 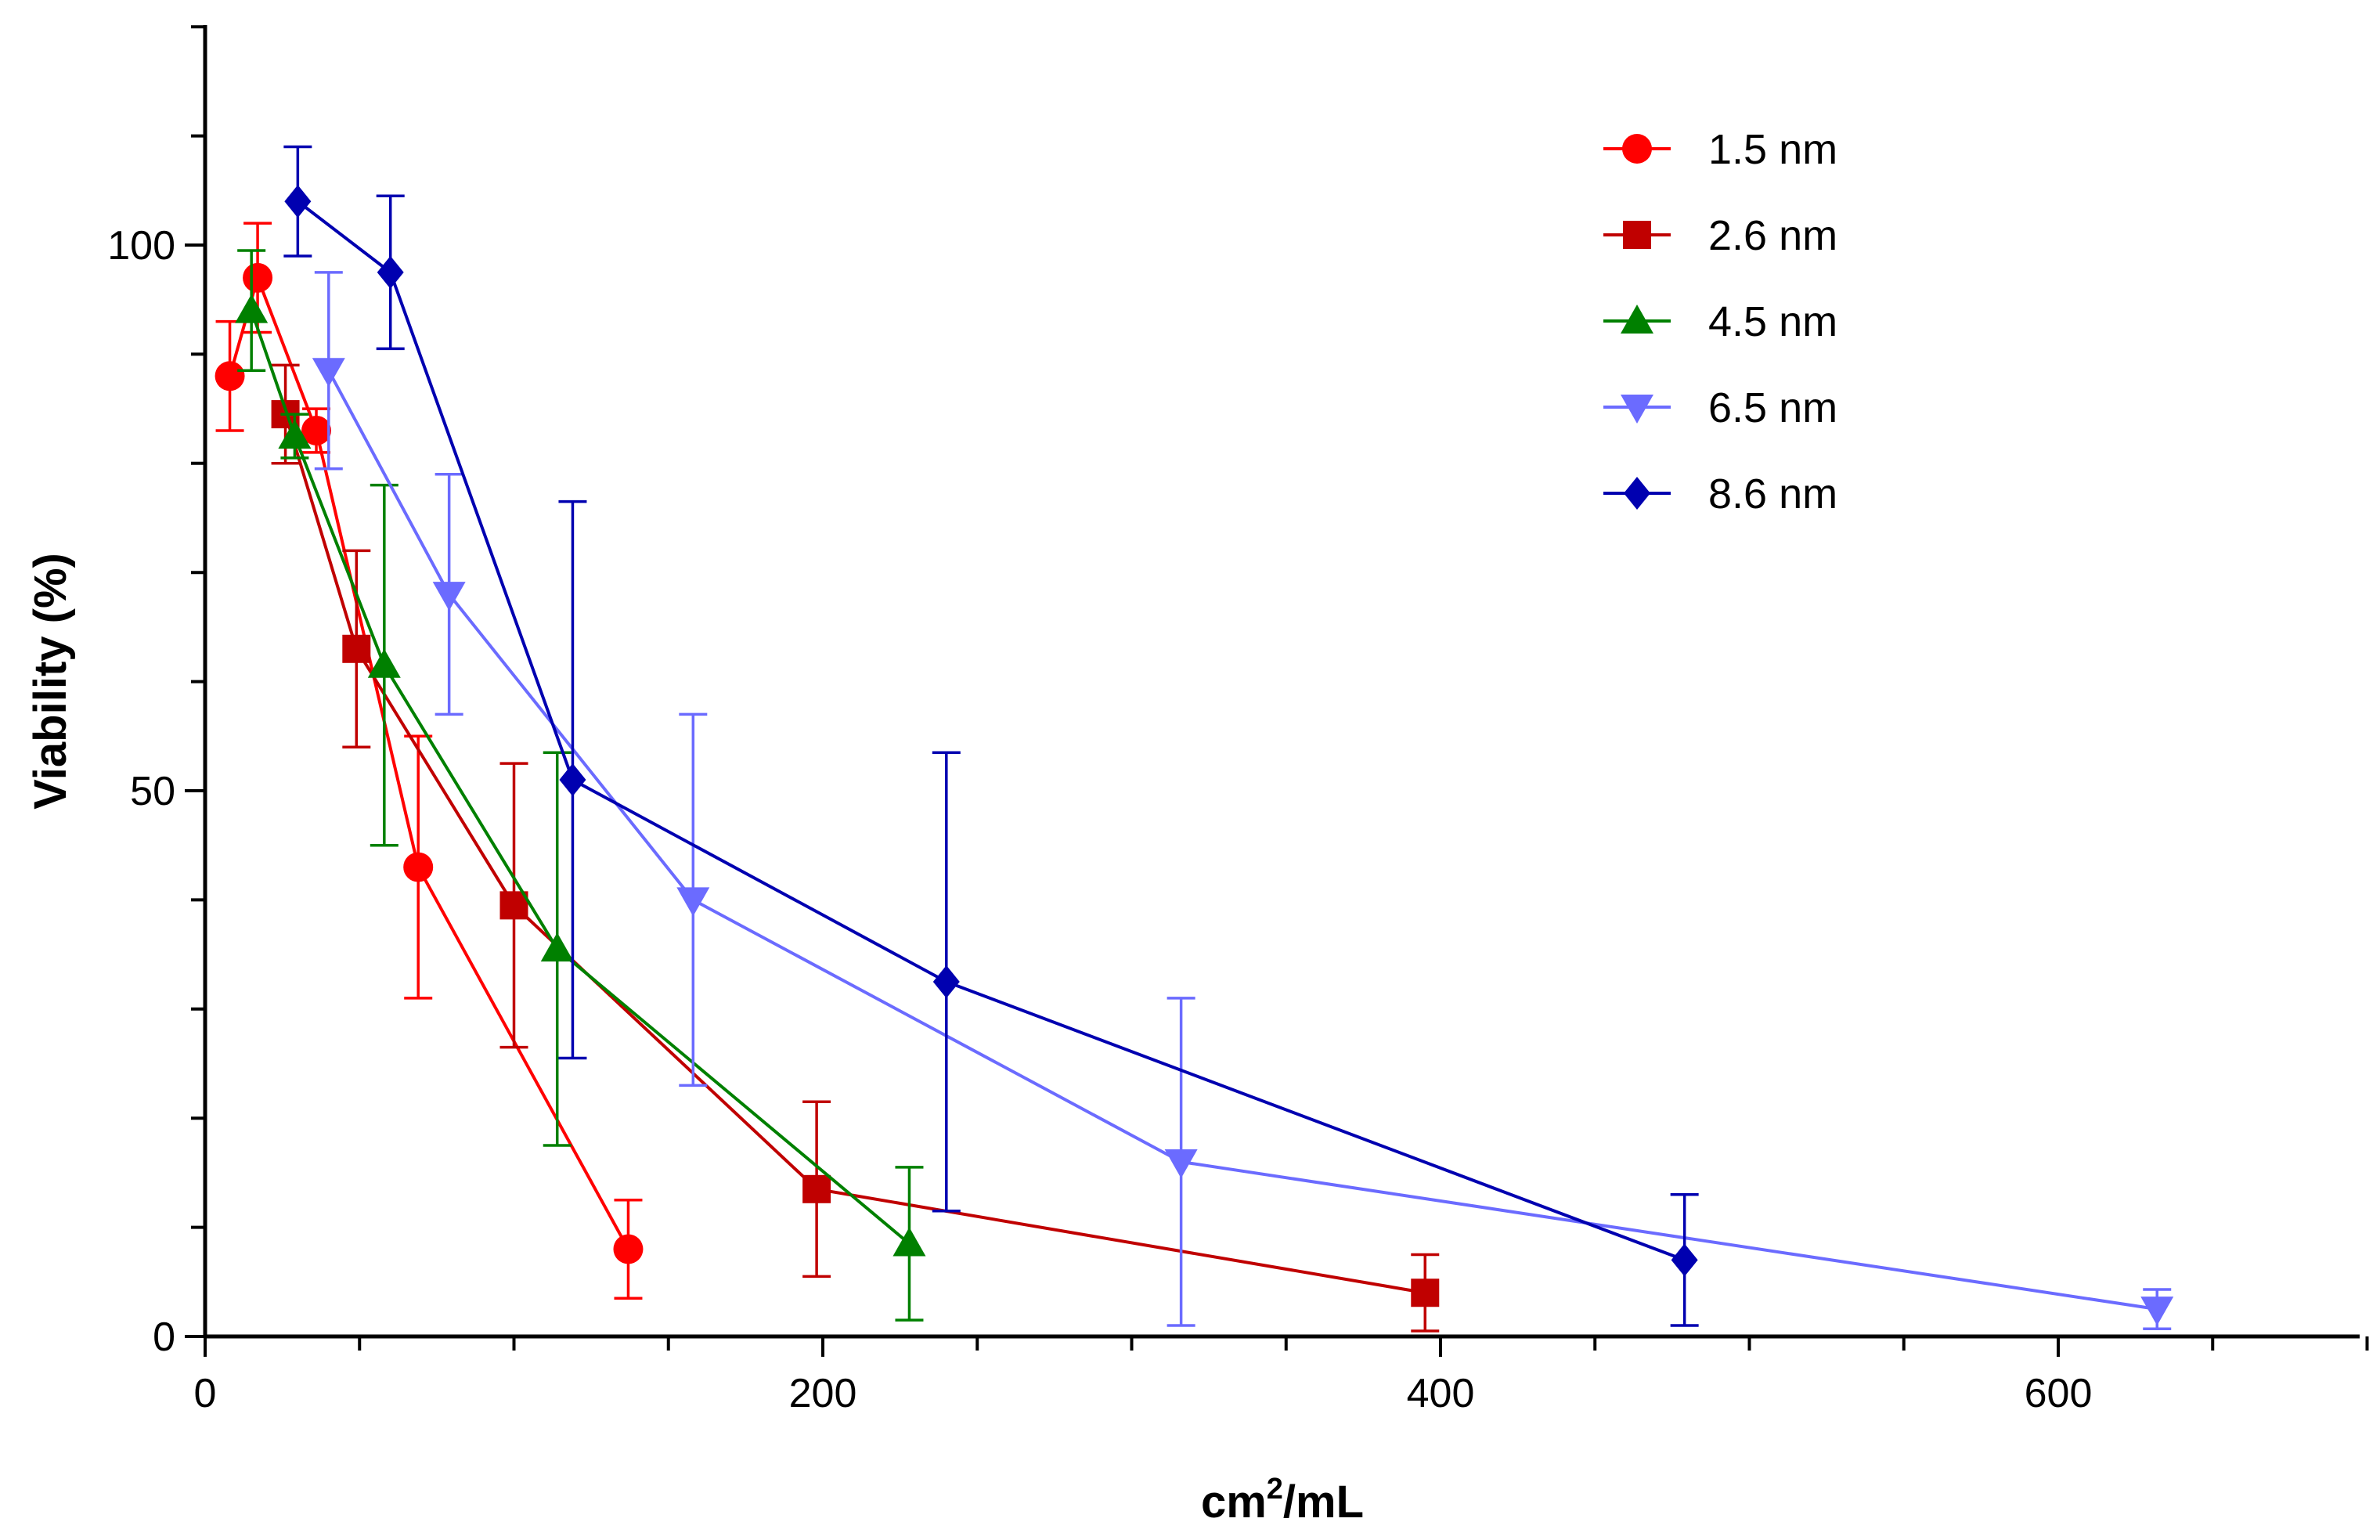 I want to click on legend-label: 1.5 nm, so click(x=1772, y=150).